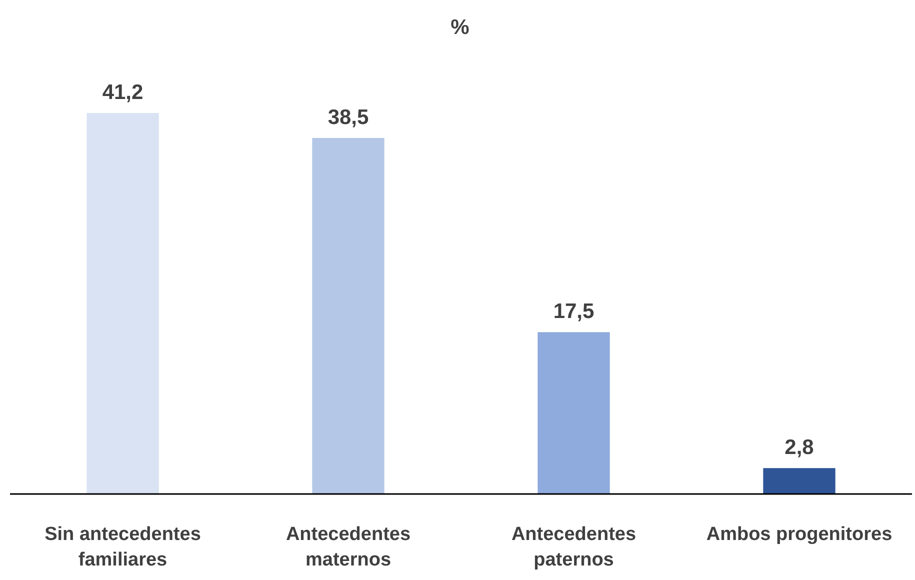  I want to click on x-tick-label: Ambos progenitores, so click(799, 534).